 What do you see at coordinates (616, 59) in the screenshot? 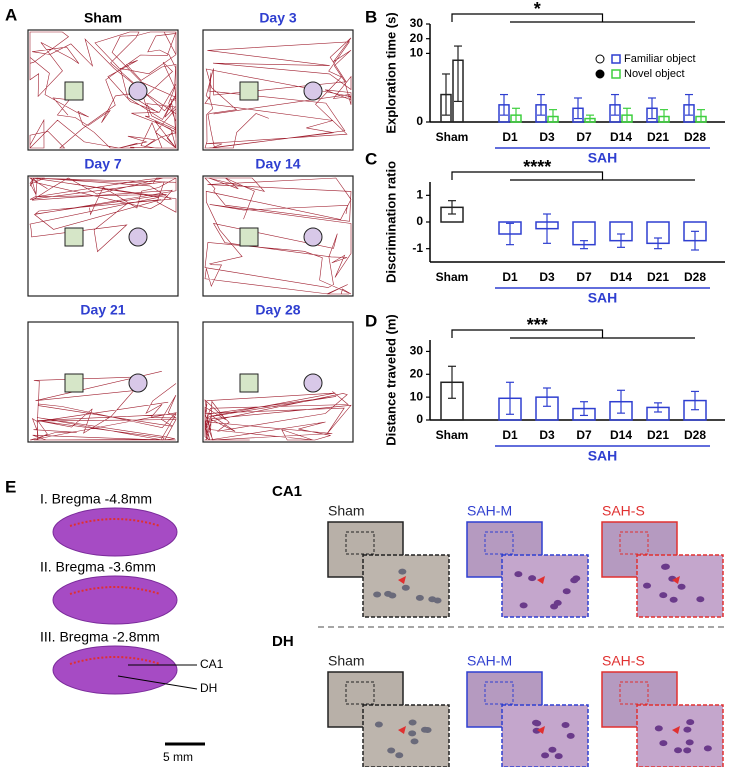
I see `legend-marker` at bounding box center [616, 59].